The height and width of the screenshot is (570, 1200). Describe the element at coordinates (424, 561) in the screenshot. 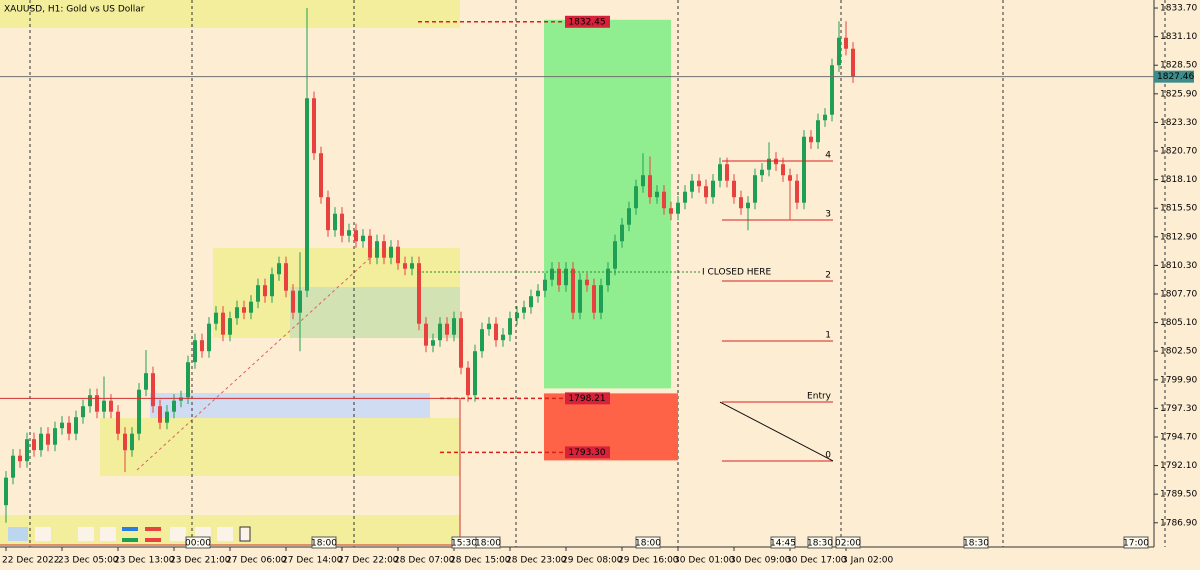

I see `x-tick-label: 28 Dec 07:00` at that location.